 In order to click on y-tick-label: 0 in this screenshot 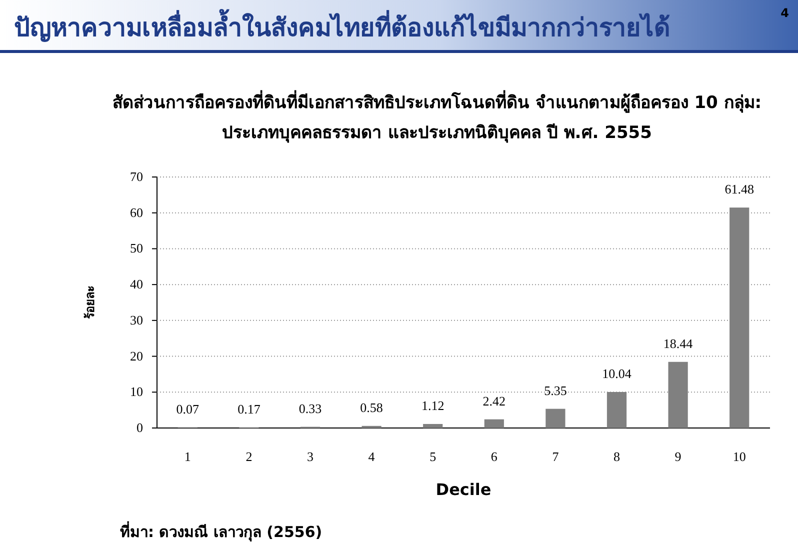, I will do `click(139, 427)`.